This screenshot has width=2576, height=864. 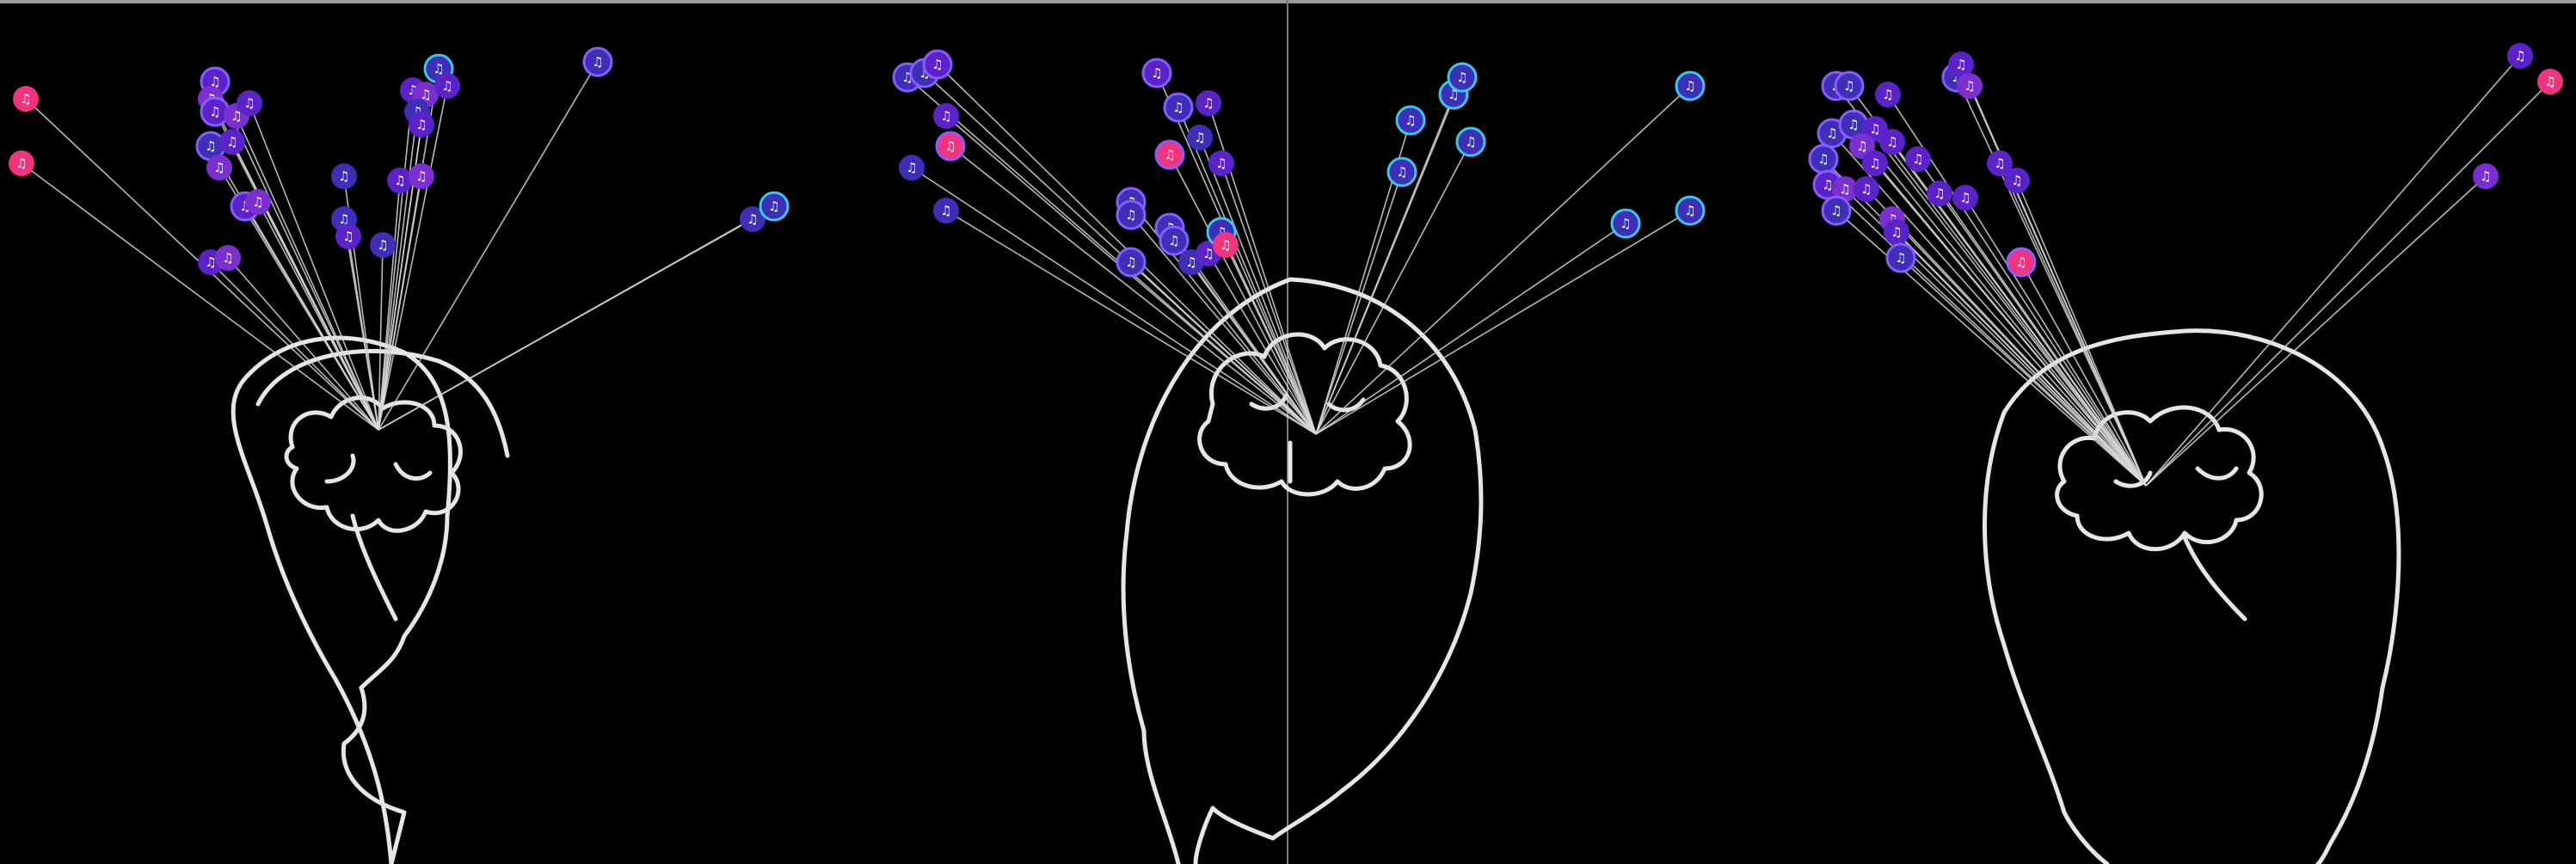 I want to click on head-right, so click(x=2192, y=596).